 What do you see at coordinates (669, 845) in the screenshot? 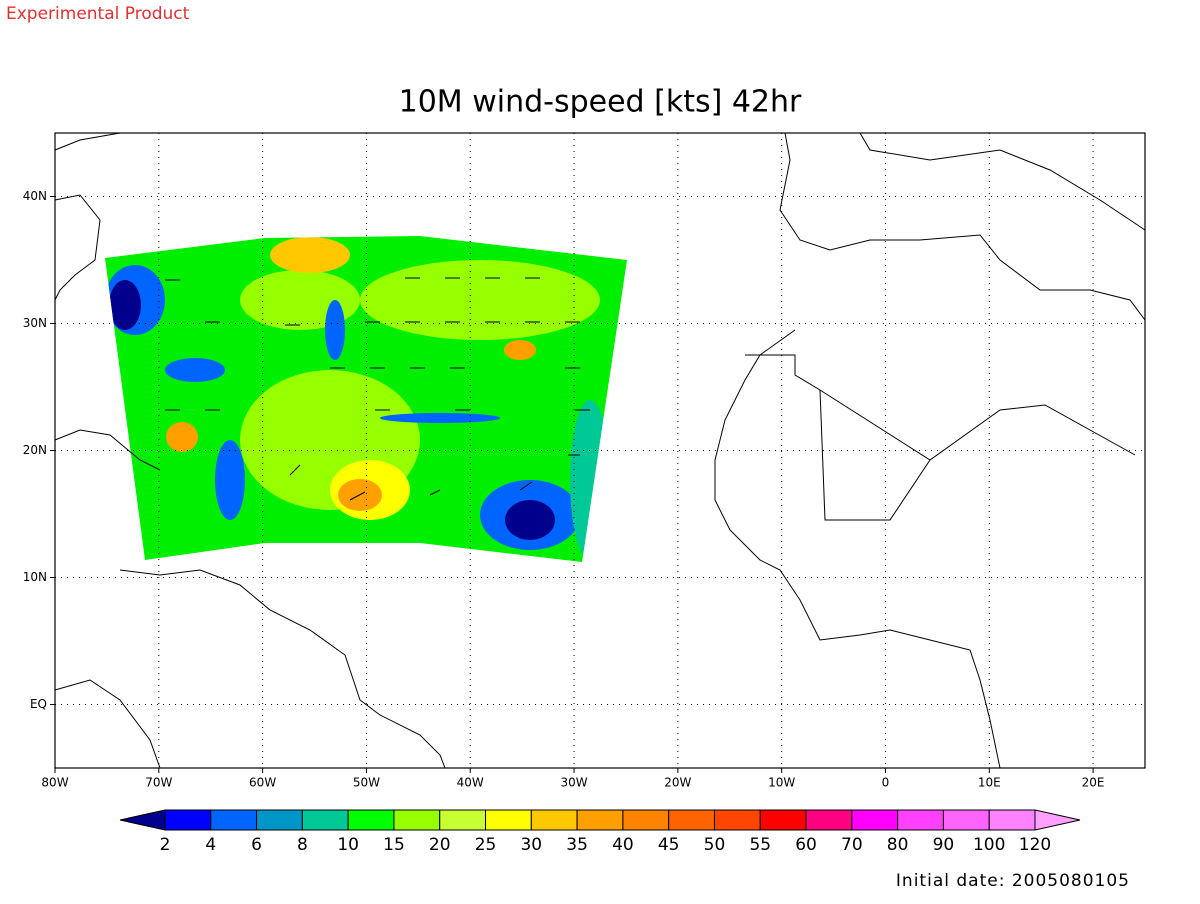
I see `colorbar-label: 45` at bounding box center [669, 845].